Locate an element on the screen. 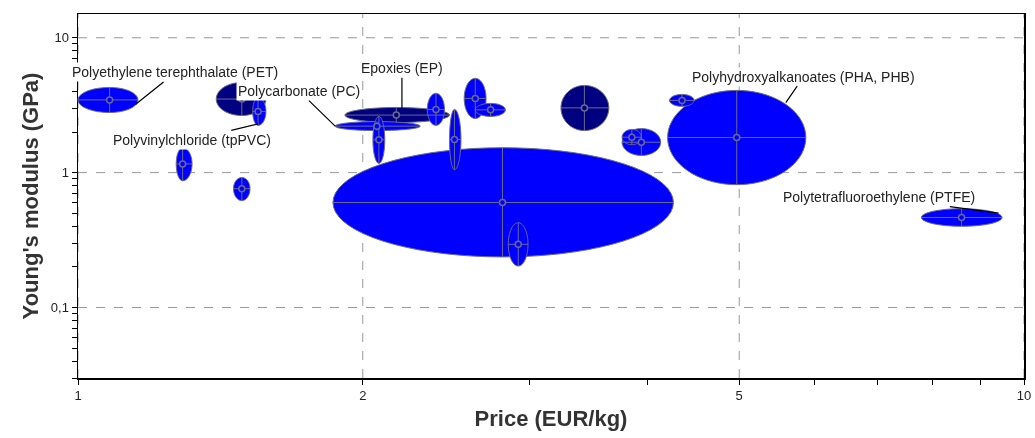  x-tick-label: 5 is located at coordinates (739, 396).